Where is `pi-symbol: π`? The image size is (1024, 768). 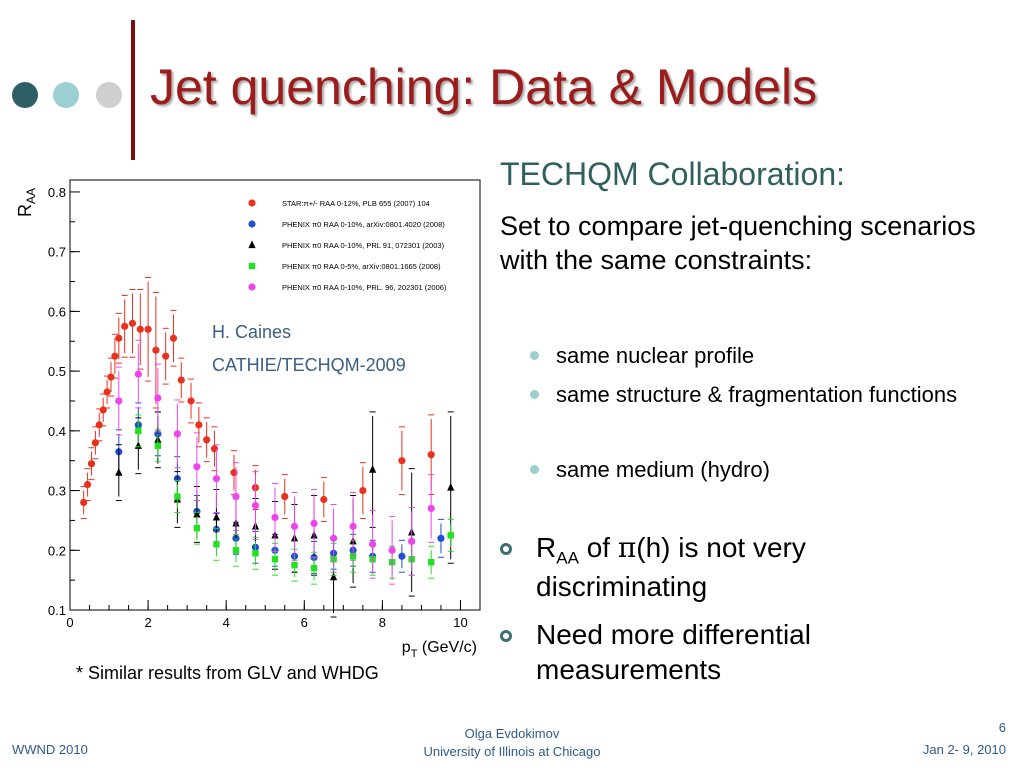 pi-symbol: π is located at coordinates (627, 547).